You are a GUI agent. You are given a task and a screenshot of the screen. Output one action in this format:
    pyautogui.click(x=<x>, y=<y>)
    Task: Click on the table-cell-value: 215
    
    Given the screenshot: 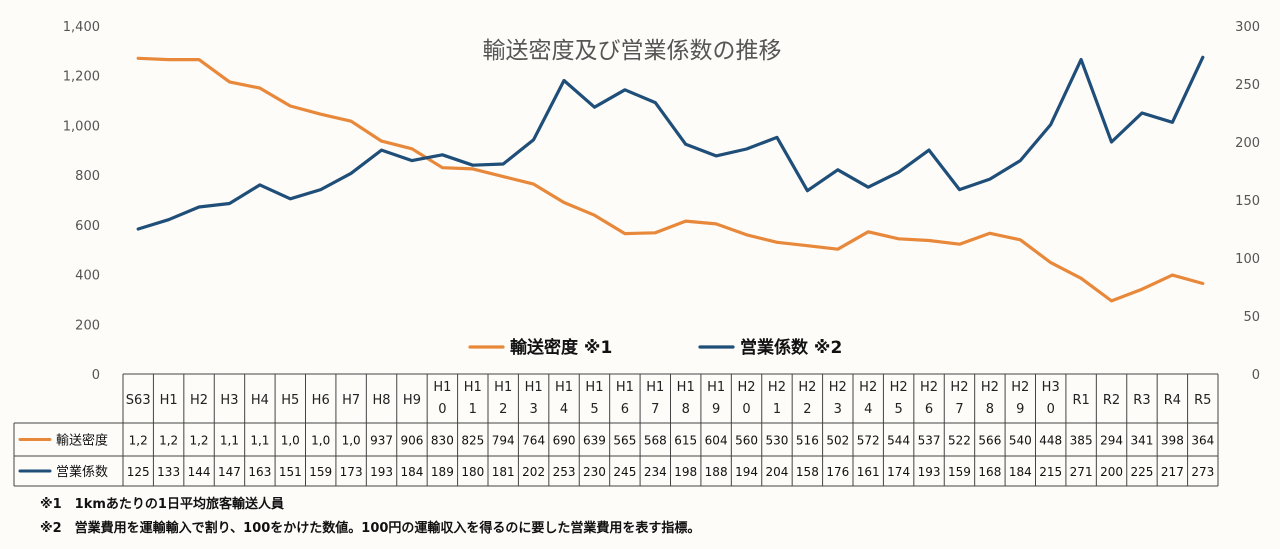 What is the action you would take?
    pyautogui.click(x=1050, y=472)
    